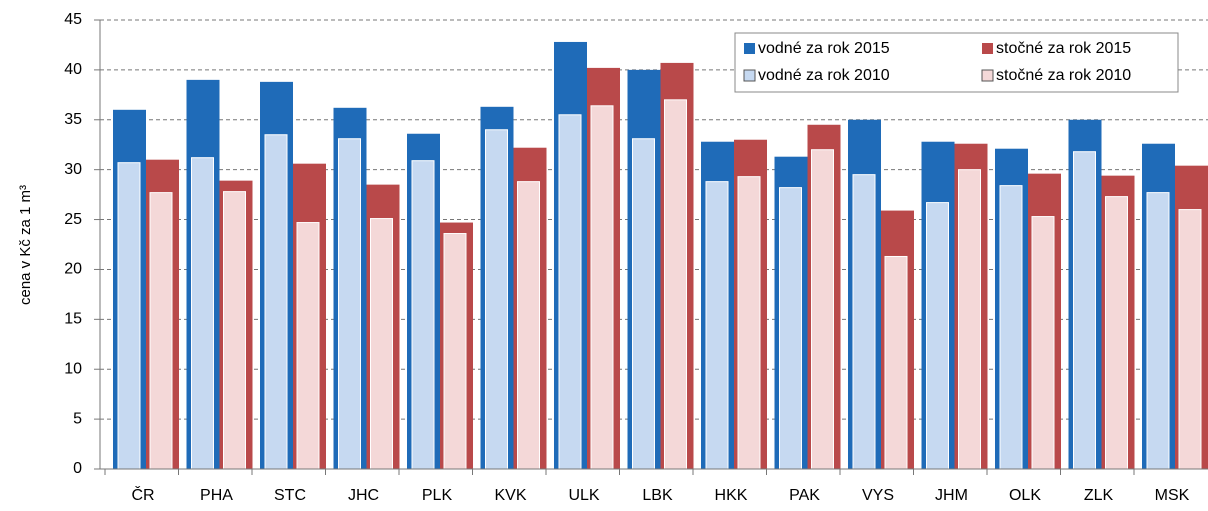  What do you see at coordinates (142, 494) in the screenshot?
I see `x-tick-label: ČR` at bounding box center [142, 494].